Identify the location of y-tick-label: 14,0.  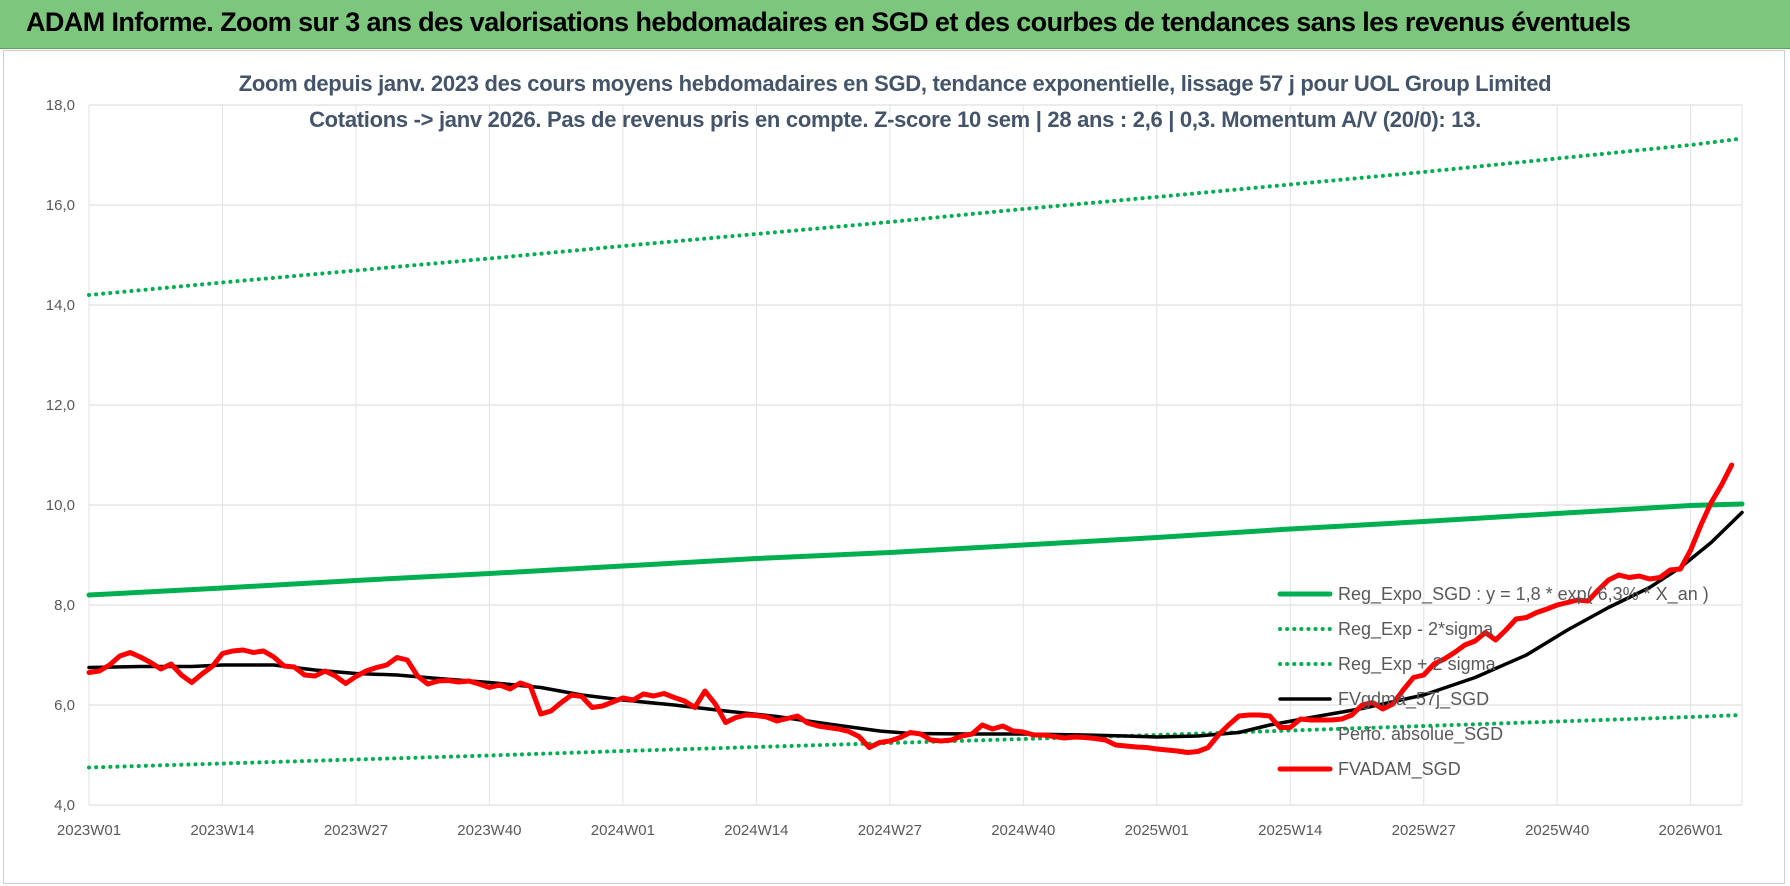
(60, 305).